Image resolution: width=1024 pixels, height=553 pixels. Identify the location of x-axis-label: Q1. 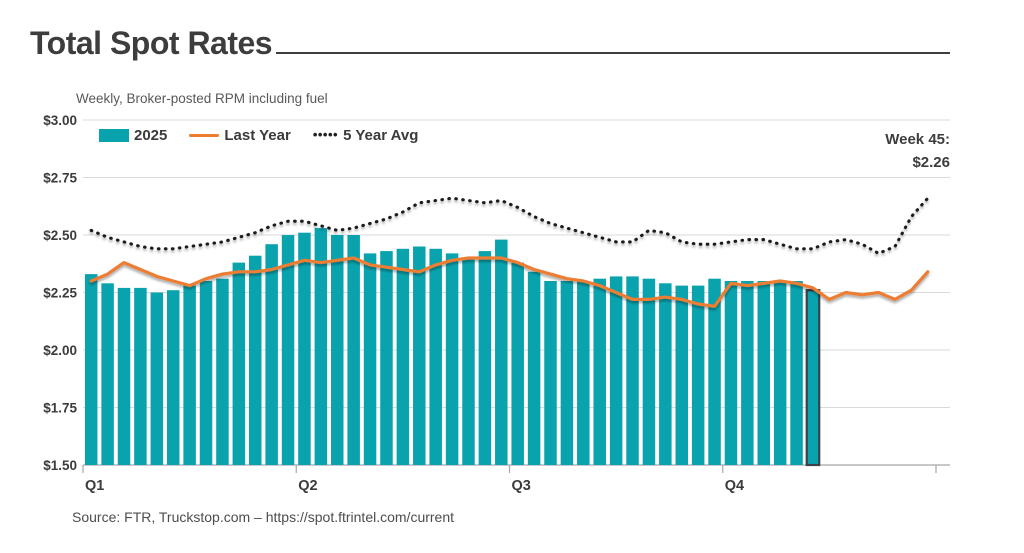
(94, 486).